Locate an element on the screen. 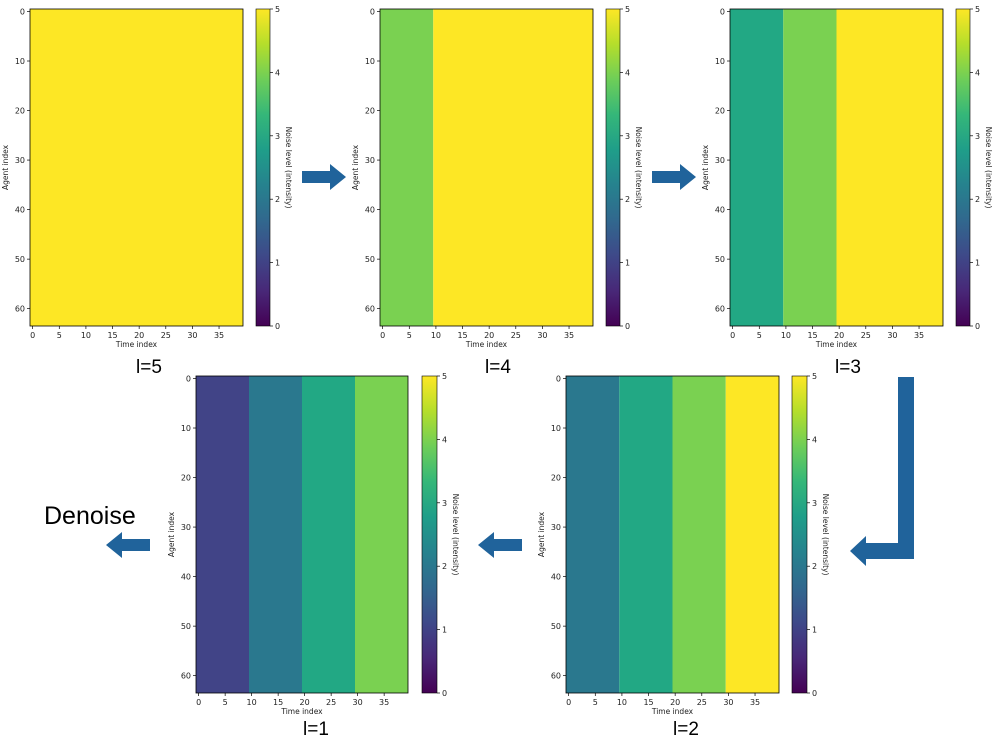  panel-level-label: l=4 is located at coordinates (498, 367).